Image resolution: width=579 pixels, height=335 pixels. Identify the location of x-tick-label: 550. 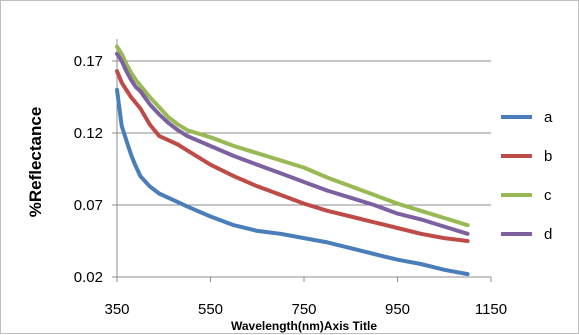
(210, 309).